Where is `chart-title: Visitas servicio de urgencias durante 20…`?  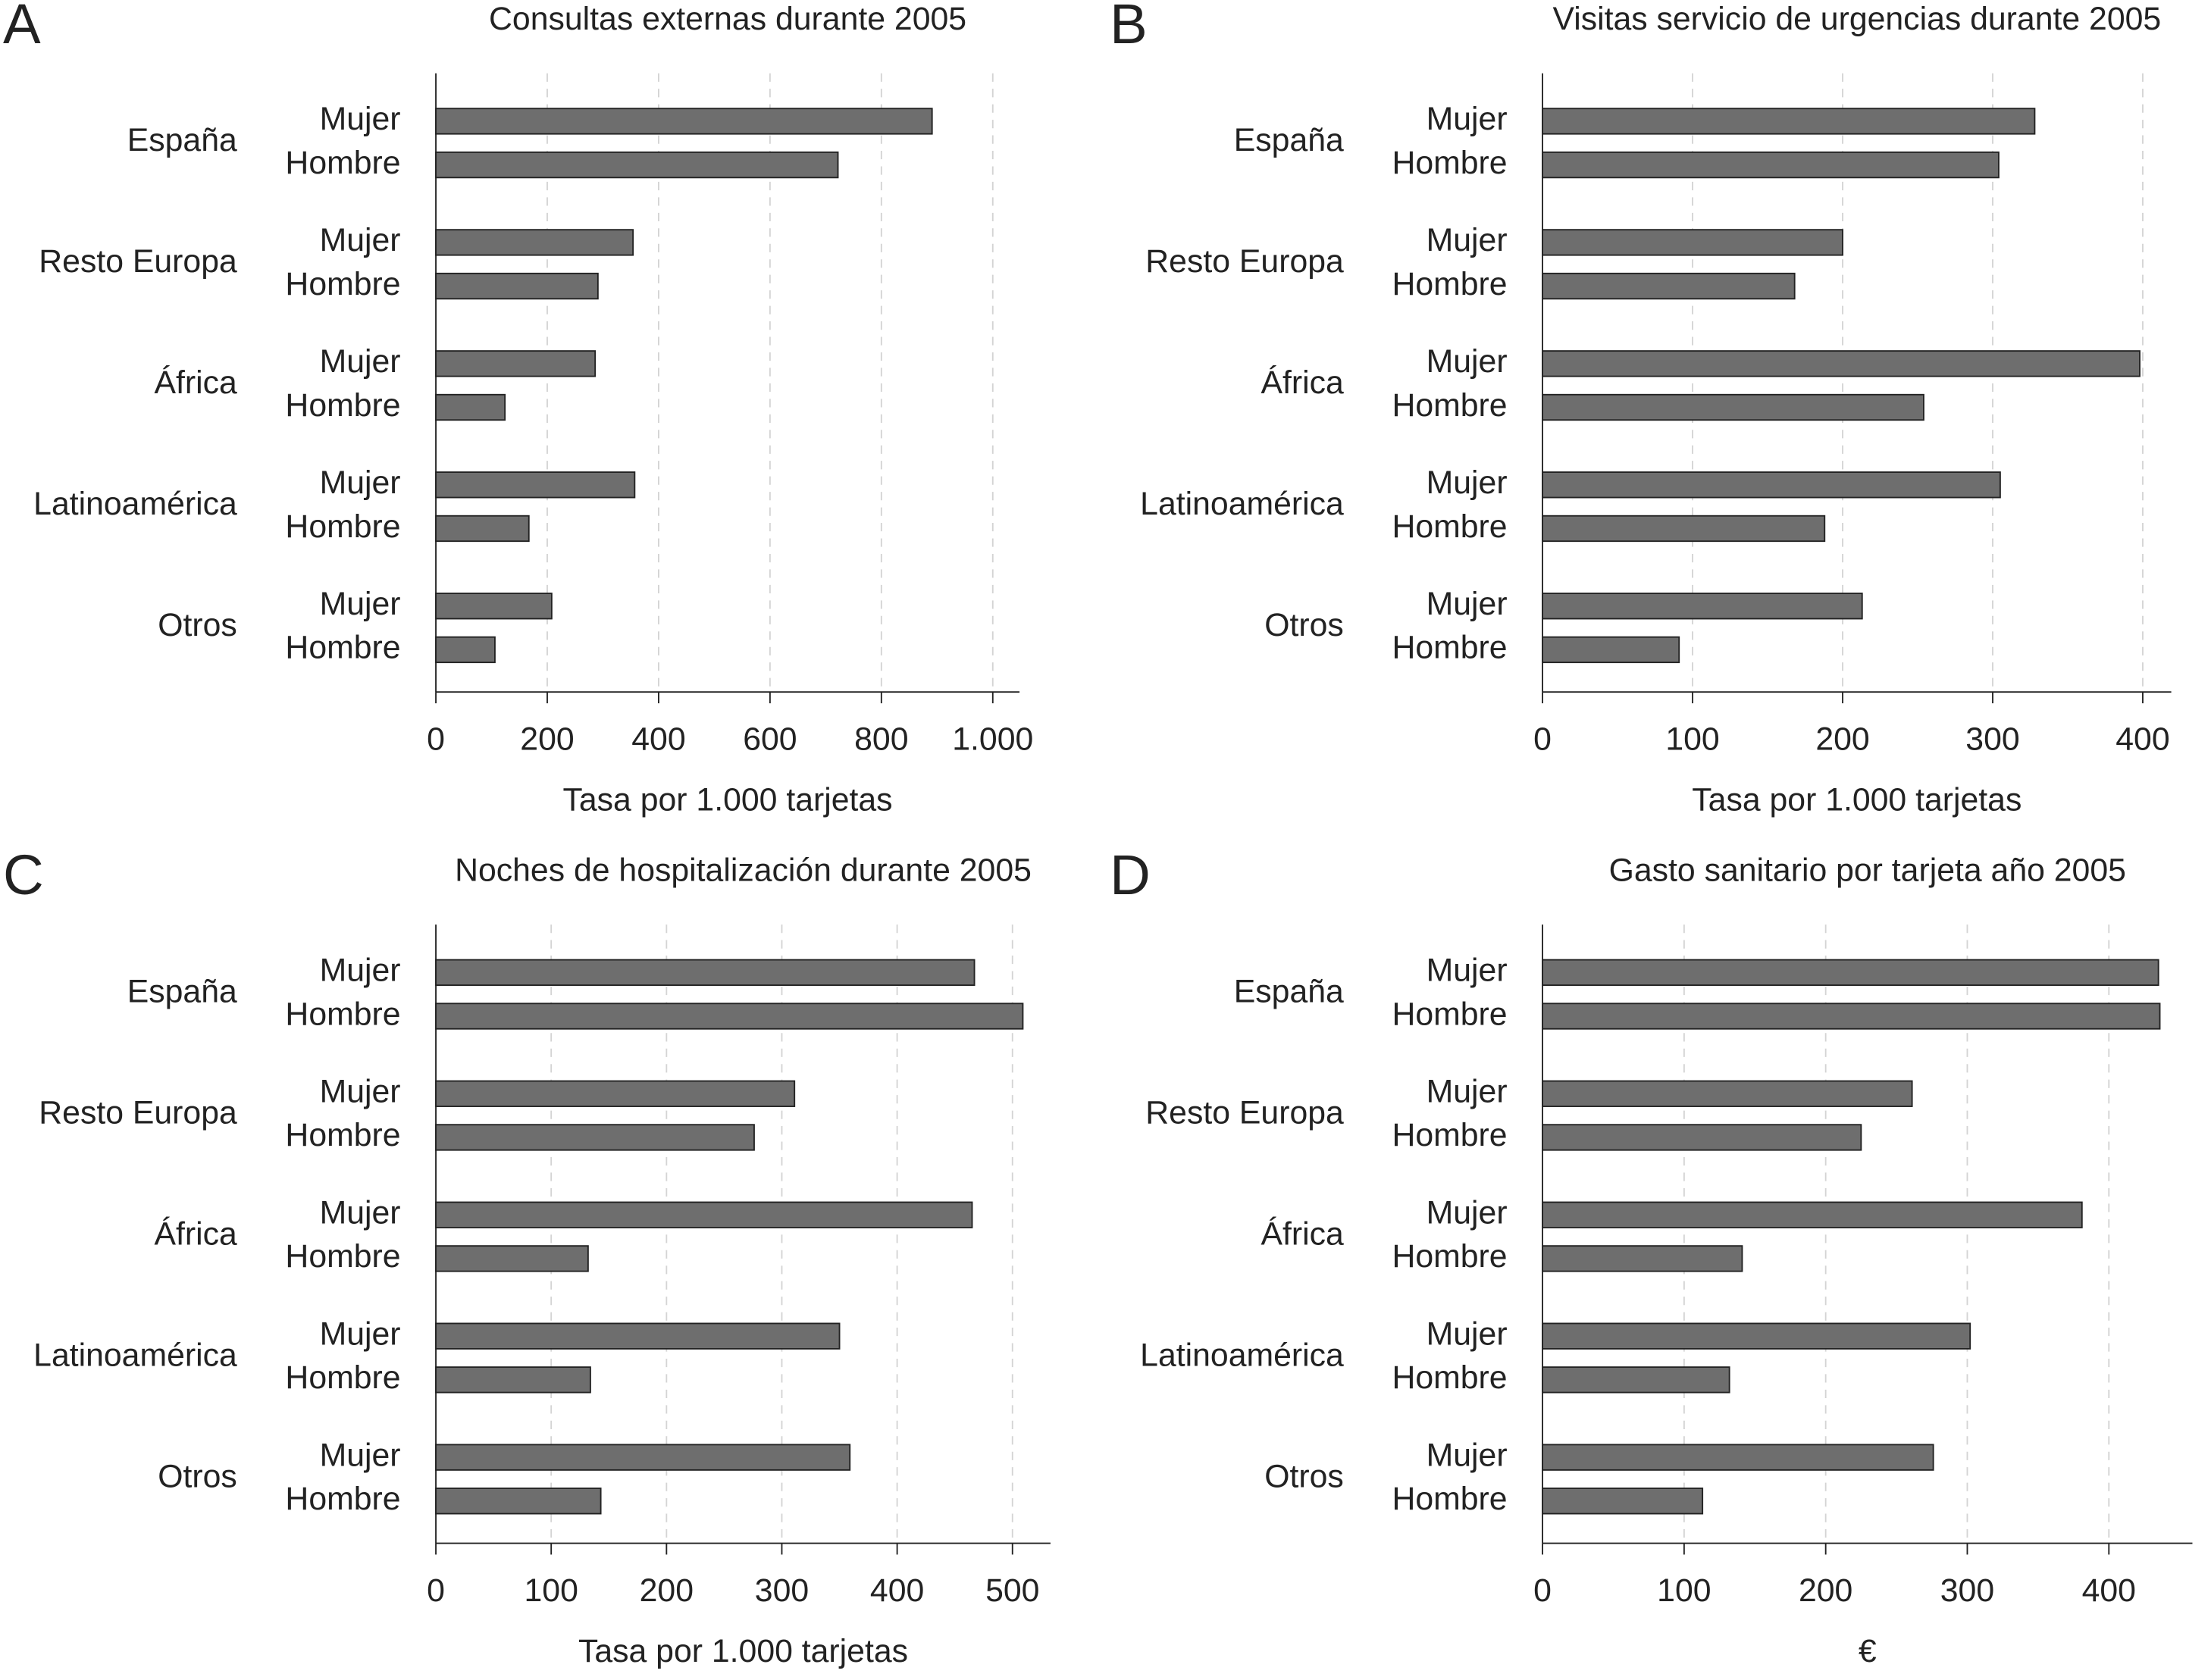
chart-title: Visitas servicio de urgencias durante 20… is located at coordinates (1857, 19).